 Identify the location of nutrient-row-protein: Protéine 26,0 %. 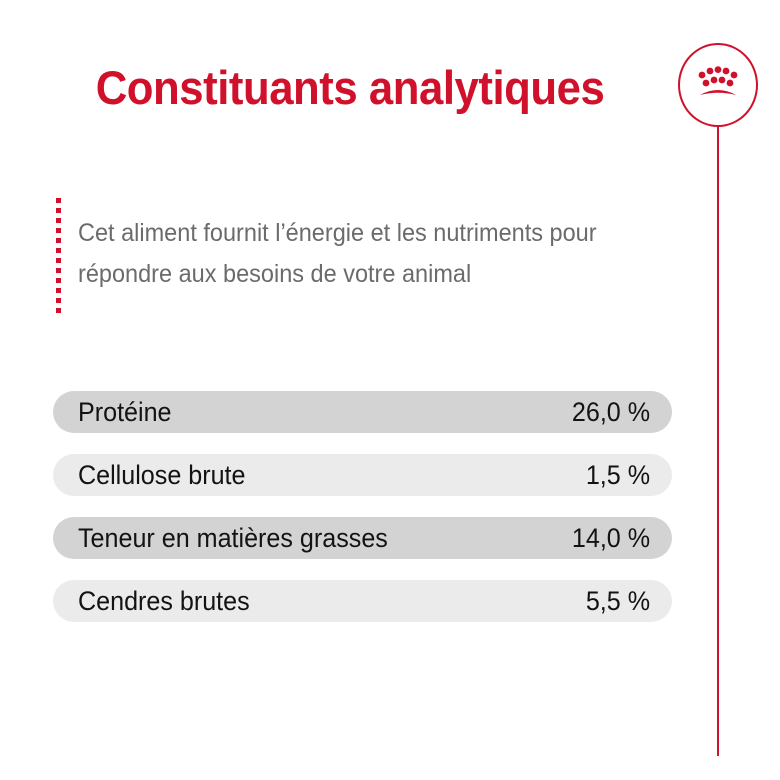
(362, 412).